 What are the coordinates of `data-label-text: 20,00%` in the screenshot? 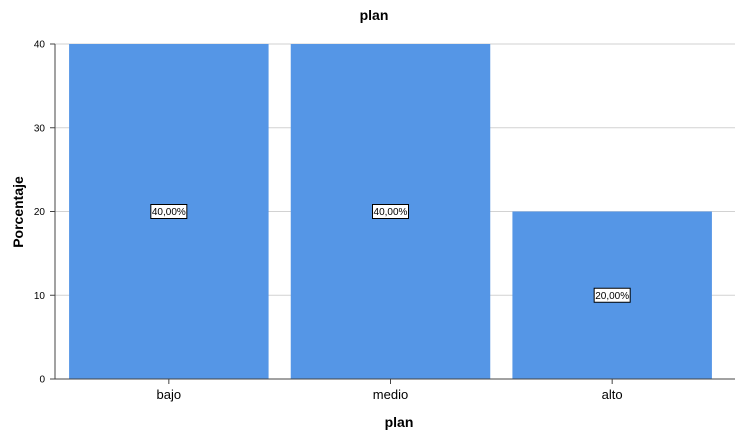 It's located at (612, 296).